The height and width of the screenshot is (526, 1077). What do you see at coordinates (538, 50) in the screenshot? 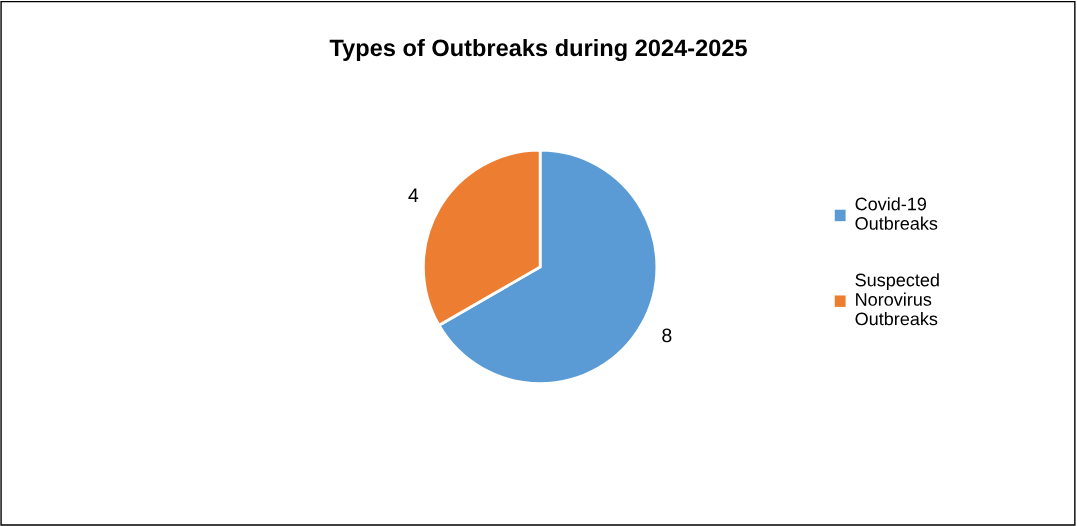
I see `chart-title: Types of Outbreaks during 2024-2025` at bounding box center [538, 50].